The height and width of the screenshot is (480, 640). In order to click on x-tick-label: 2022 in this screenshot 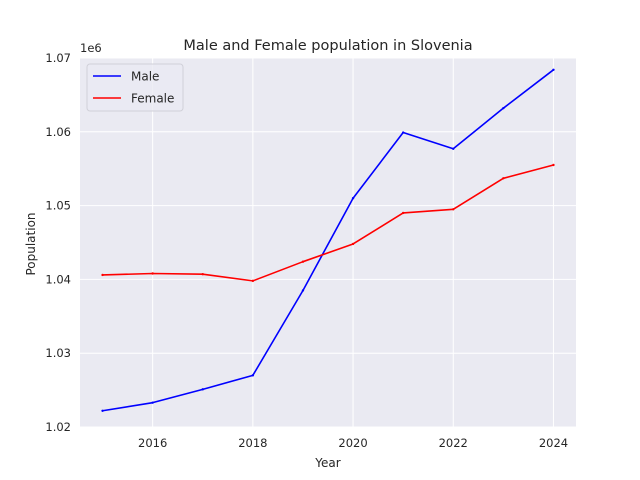, I will do `click(453, 443)`.